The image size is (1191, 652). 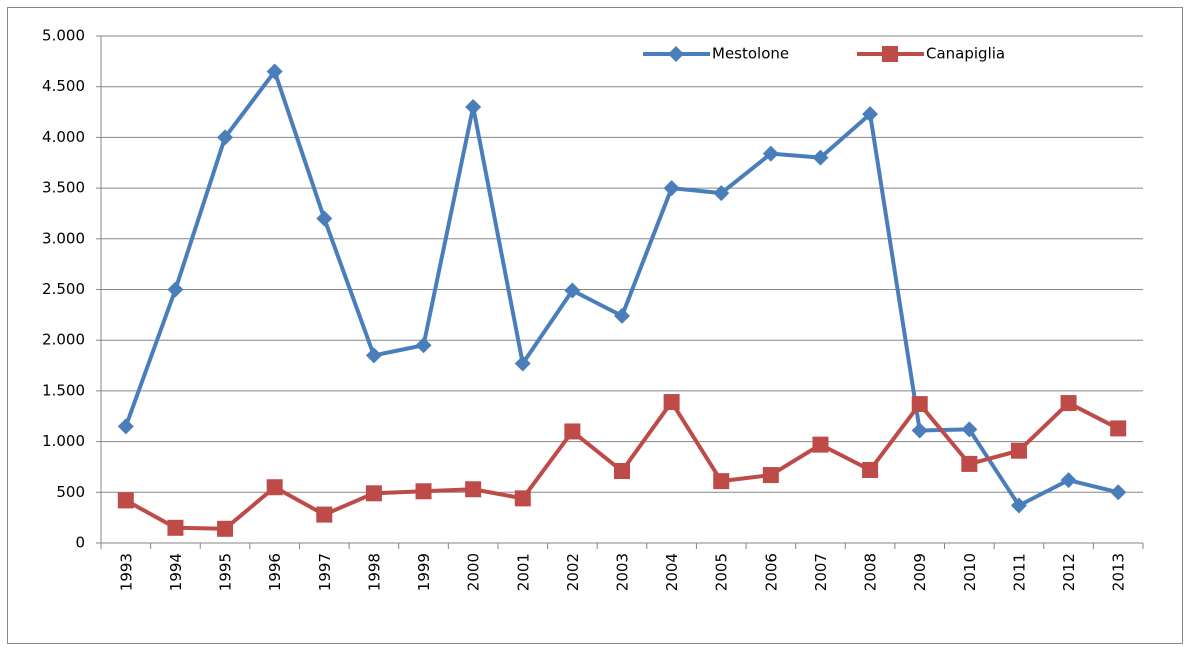 I want to click on x-tick-label: 2004, so click(x=672, y=572).